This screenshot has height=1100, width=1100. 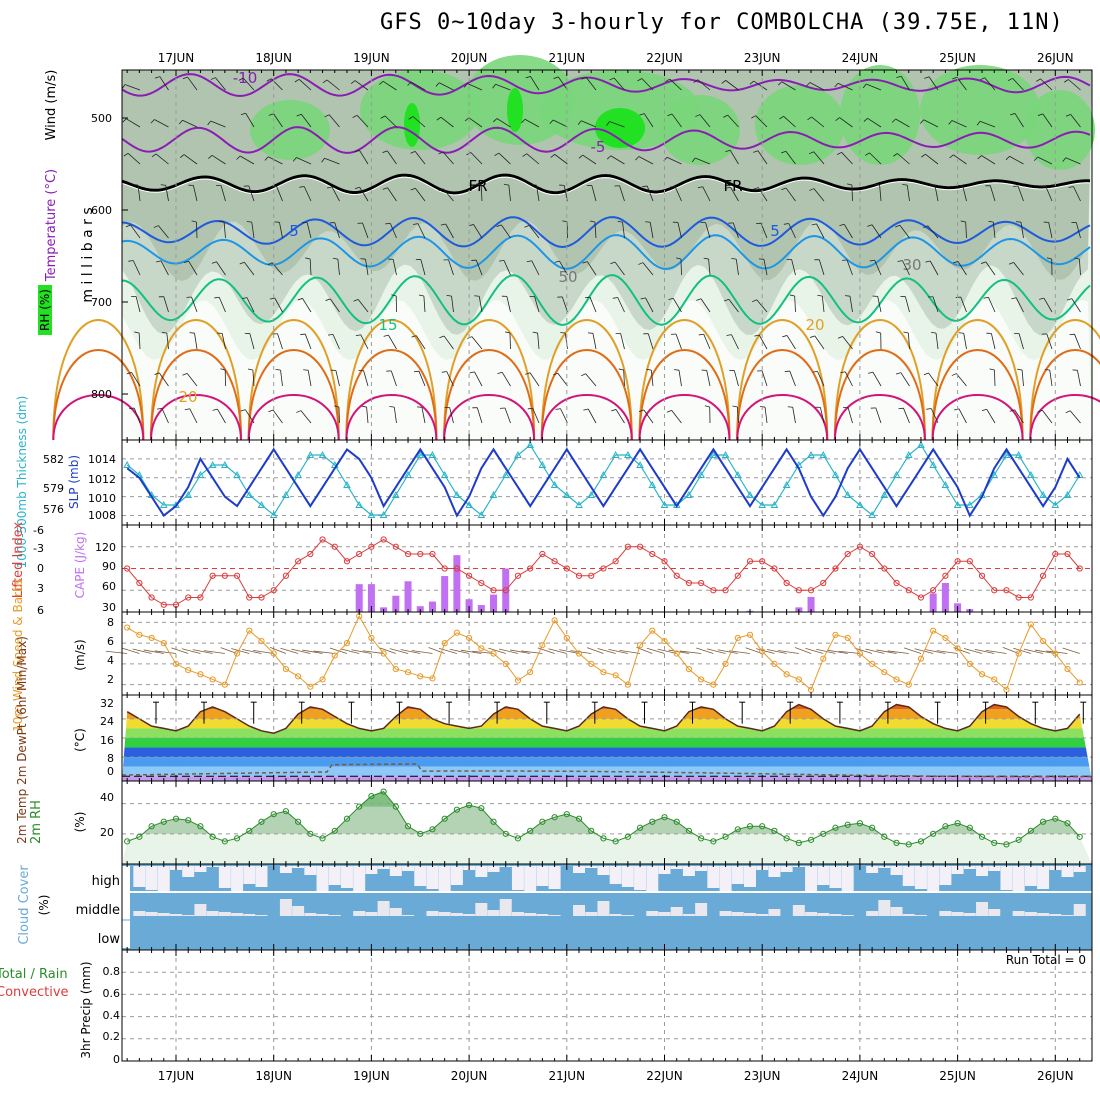 What do you see at coordinates (607, 653) in the screenshot?
I see `panel-frame-wind` at bounding box center [607, 653].